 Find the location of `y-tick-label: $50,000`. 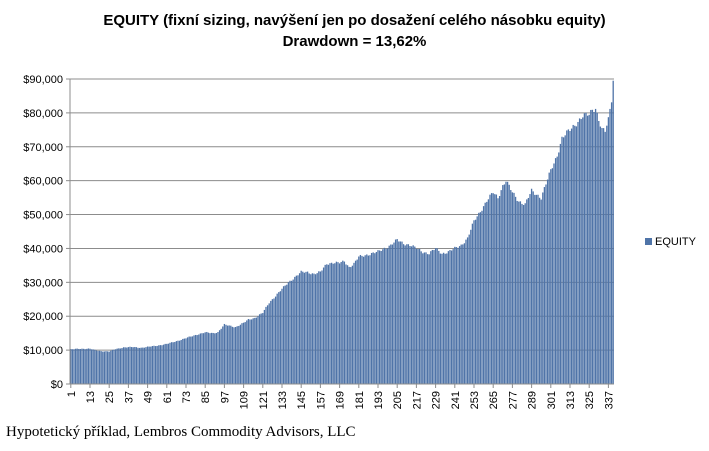

y-tick-label: $50,000 is located at coordinates (43, 216).